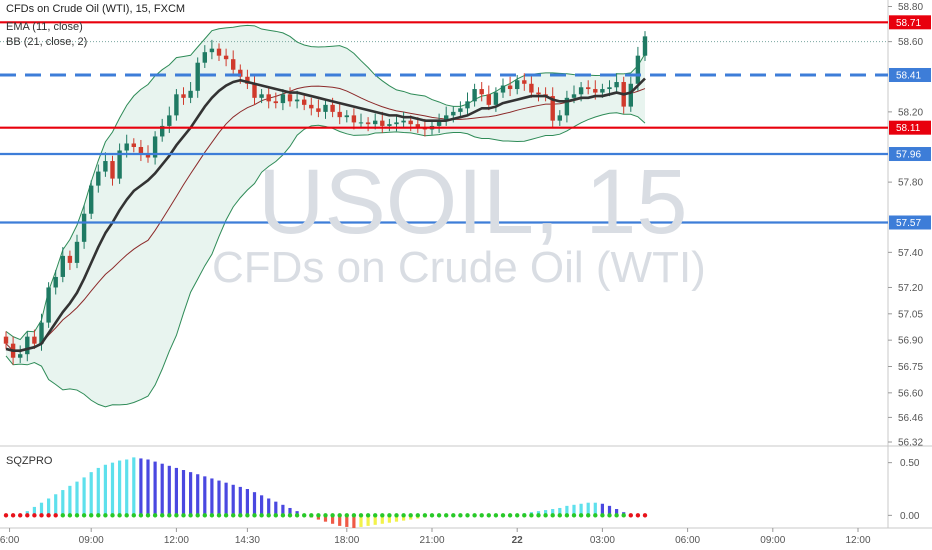  What do you see at coordinates (431, 540) in the screenshot?
I see `time-tick-label: 21:00` at bounding box center [431, 540].